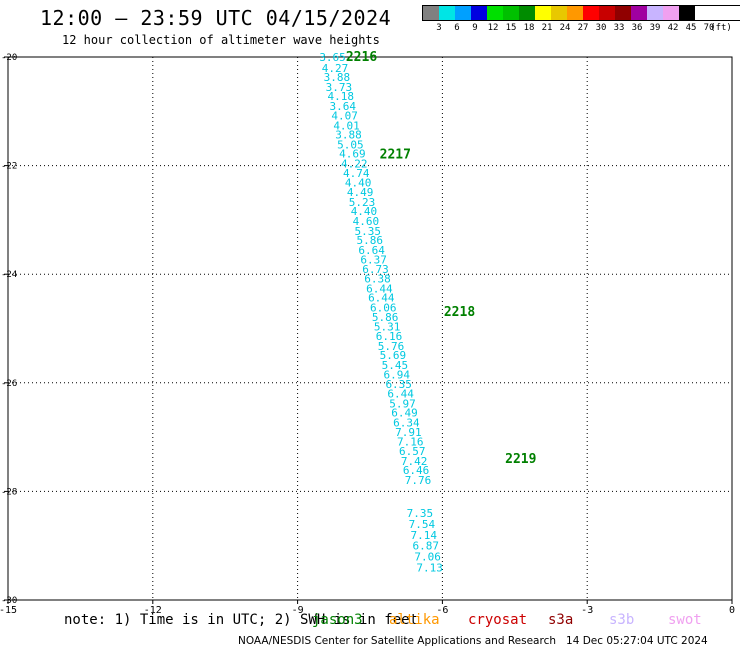 This screenshot has width=740, height=650. What do you see at coordinates (354, 163) in the screenshot?
I see `wave-height-value: 4.22` at bounding box center [354, 163].